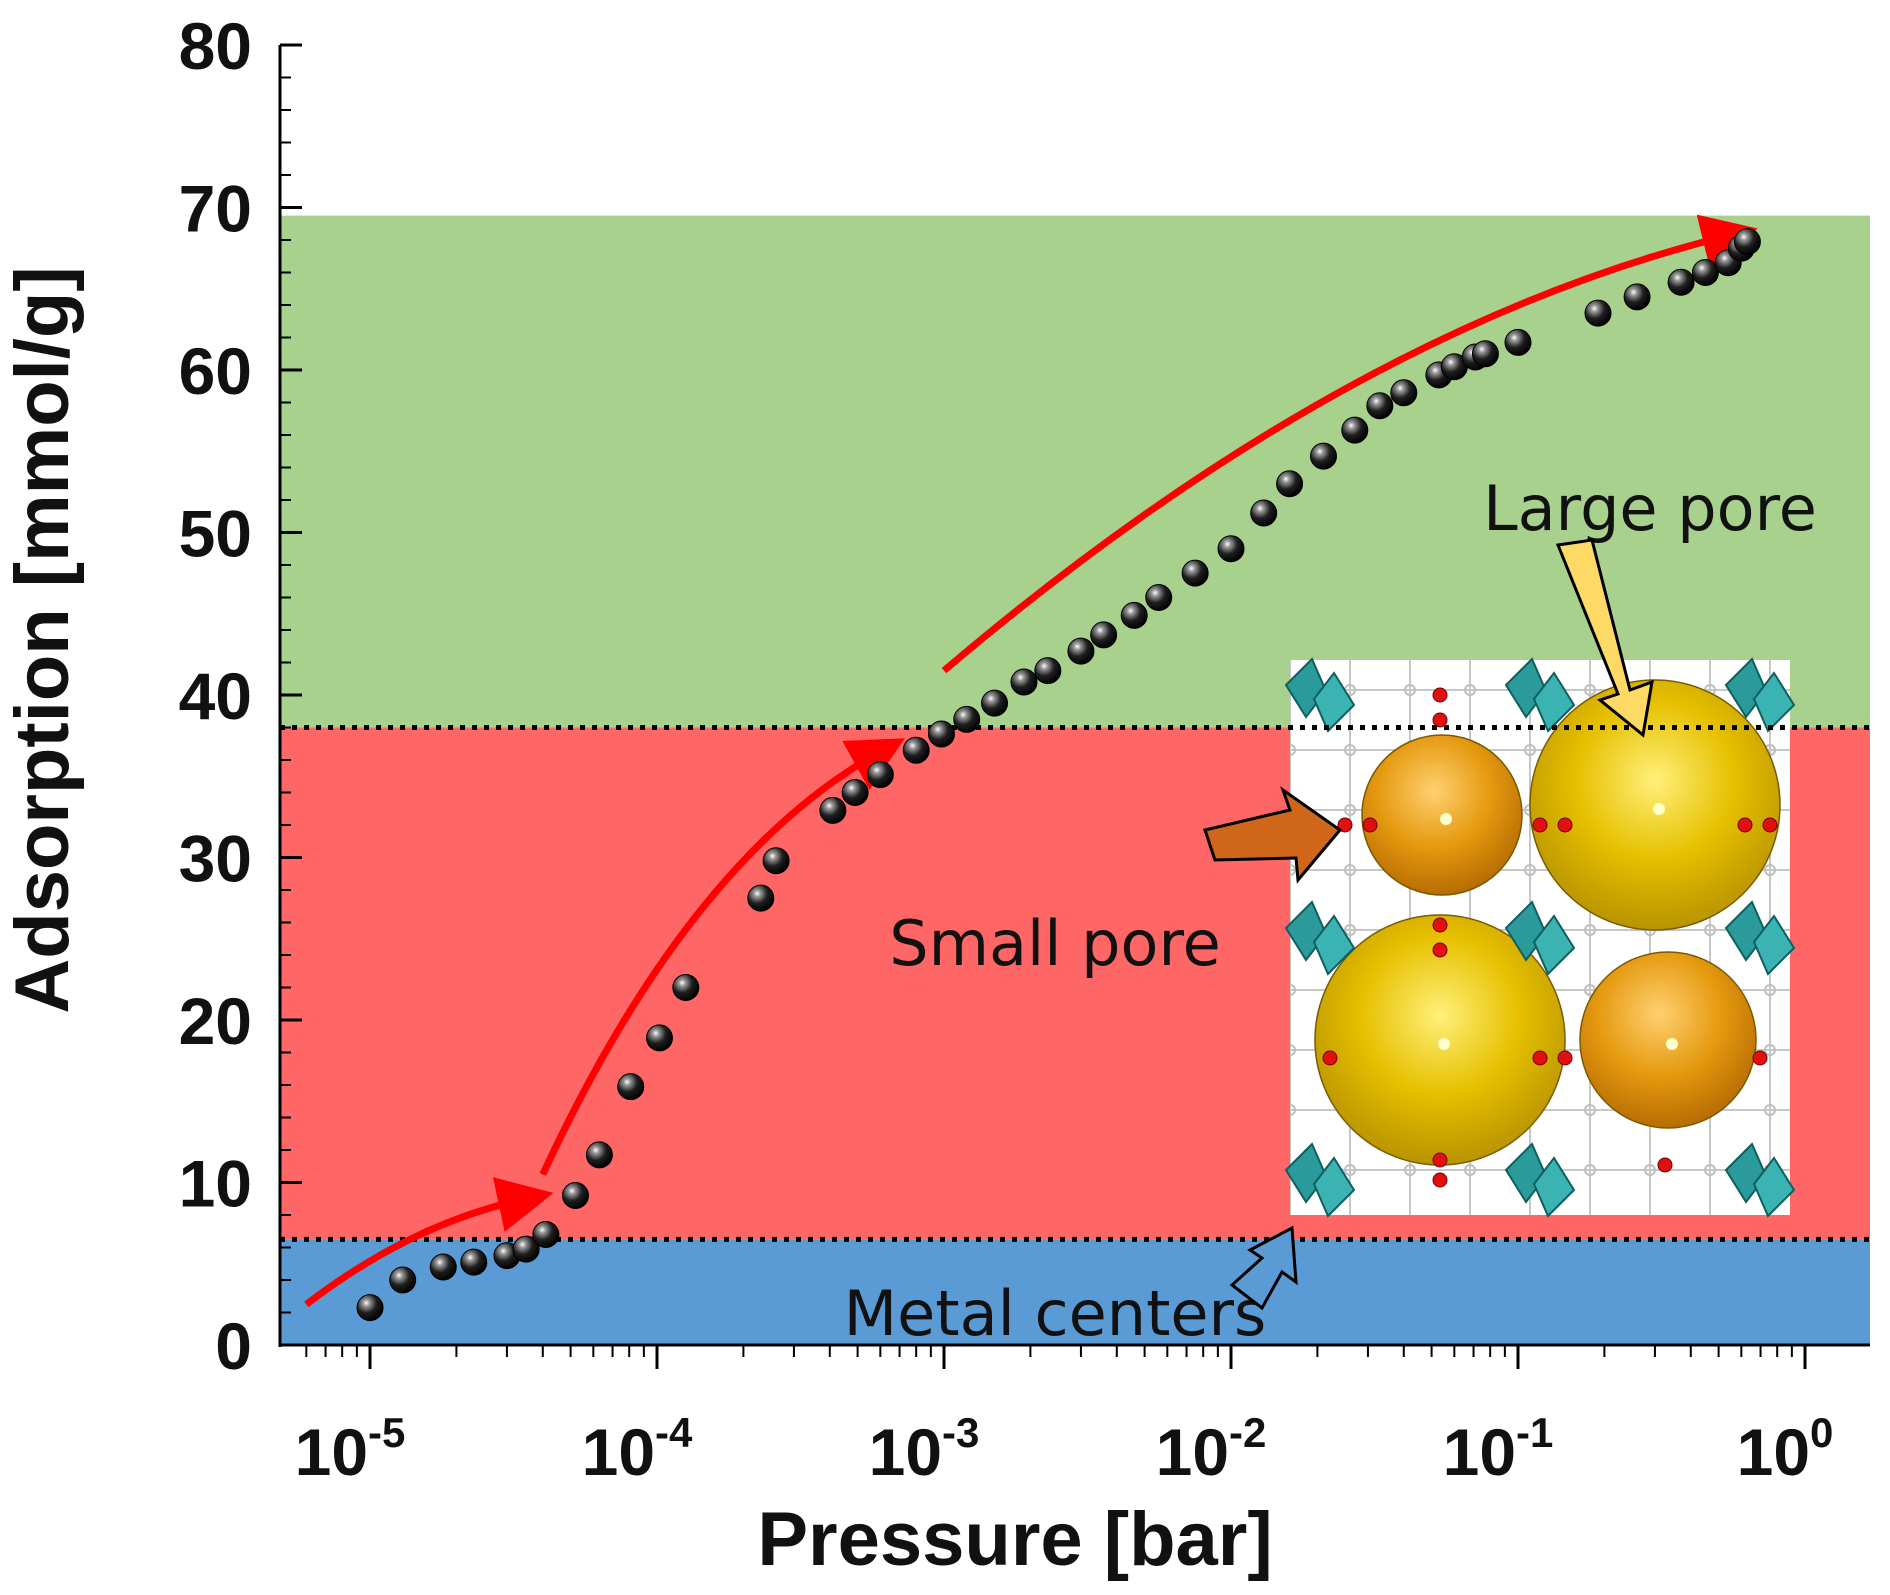  Describe the element at coordinates (215, 534) in the screenshot. I see `y-tick-label: 50` at that location.